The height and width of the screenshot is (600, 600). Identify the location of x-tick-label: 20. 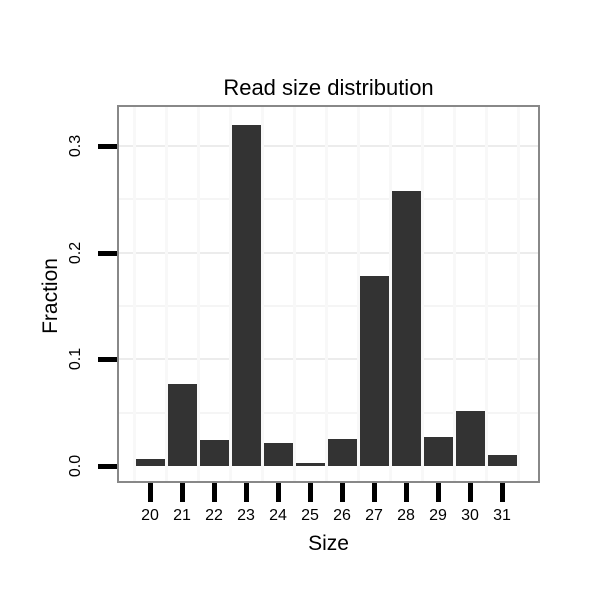
(150, 515).